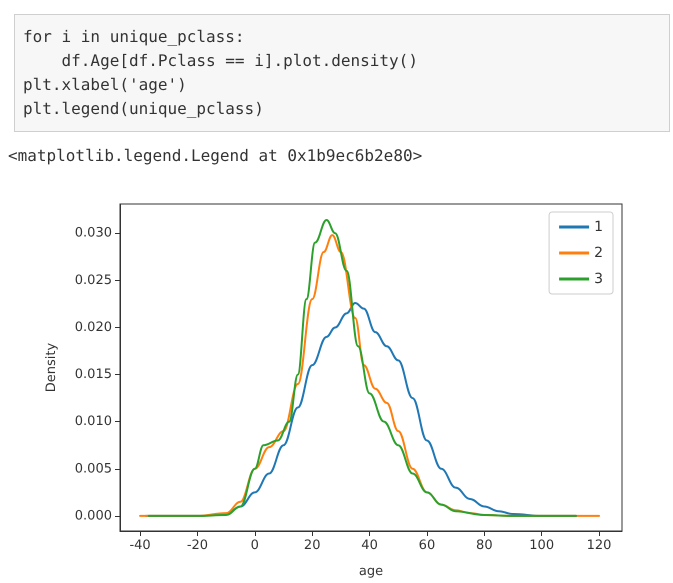 The height and width of the screenshot is (583, 673). What do you see at coordinates (197, 545) in the screenshot?
I see `x-tick-label: -20` at bounding box center [197, 545].